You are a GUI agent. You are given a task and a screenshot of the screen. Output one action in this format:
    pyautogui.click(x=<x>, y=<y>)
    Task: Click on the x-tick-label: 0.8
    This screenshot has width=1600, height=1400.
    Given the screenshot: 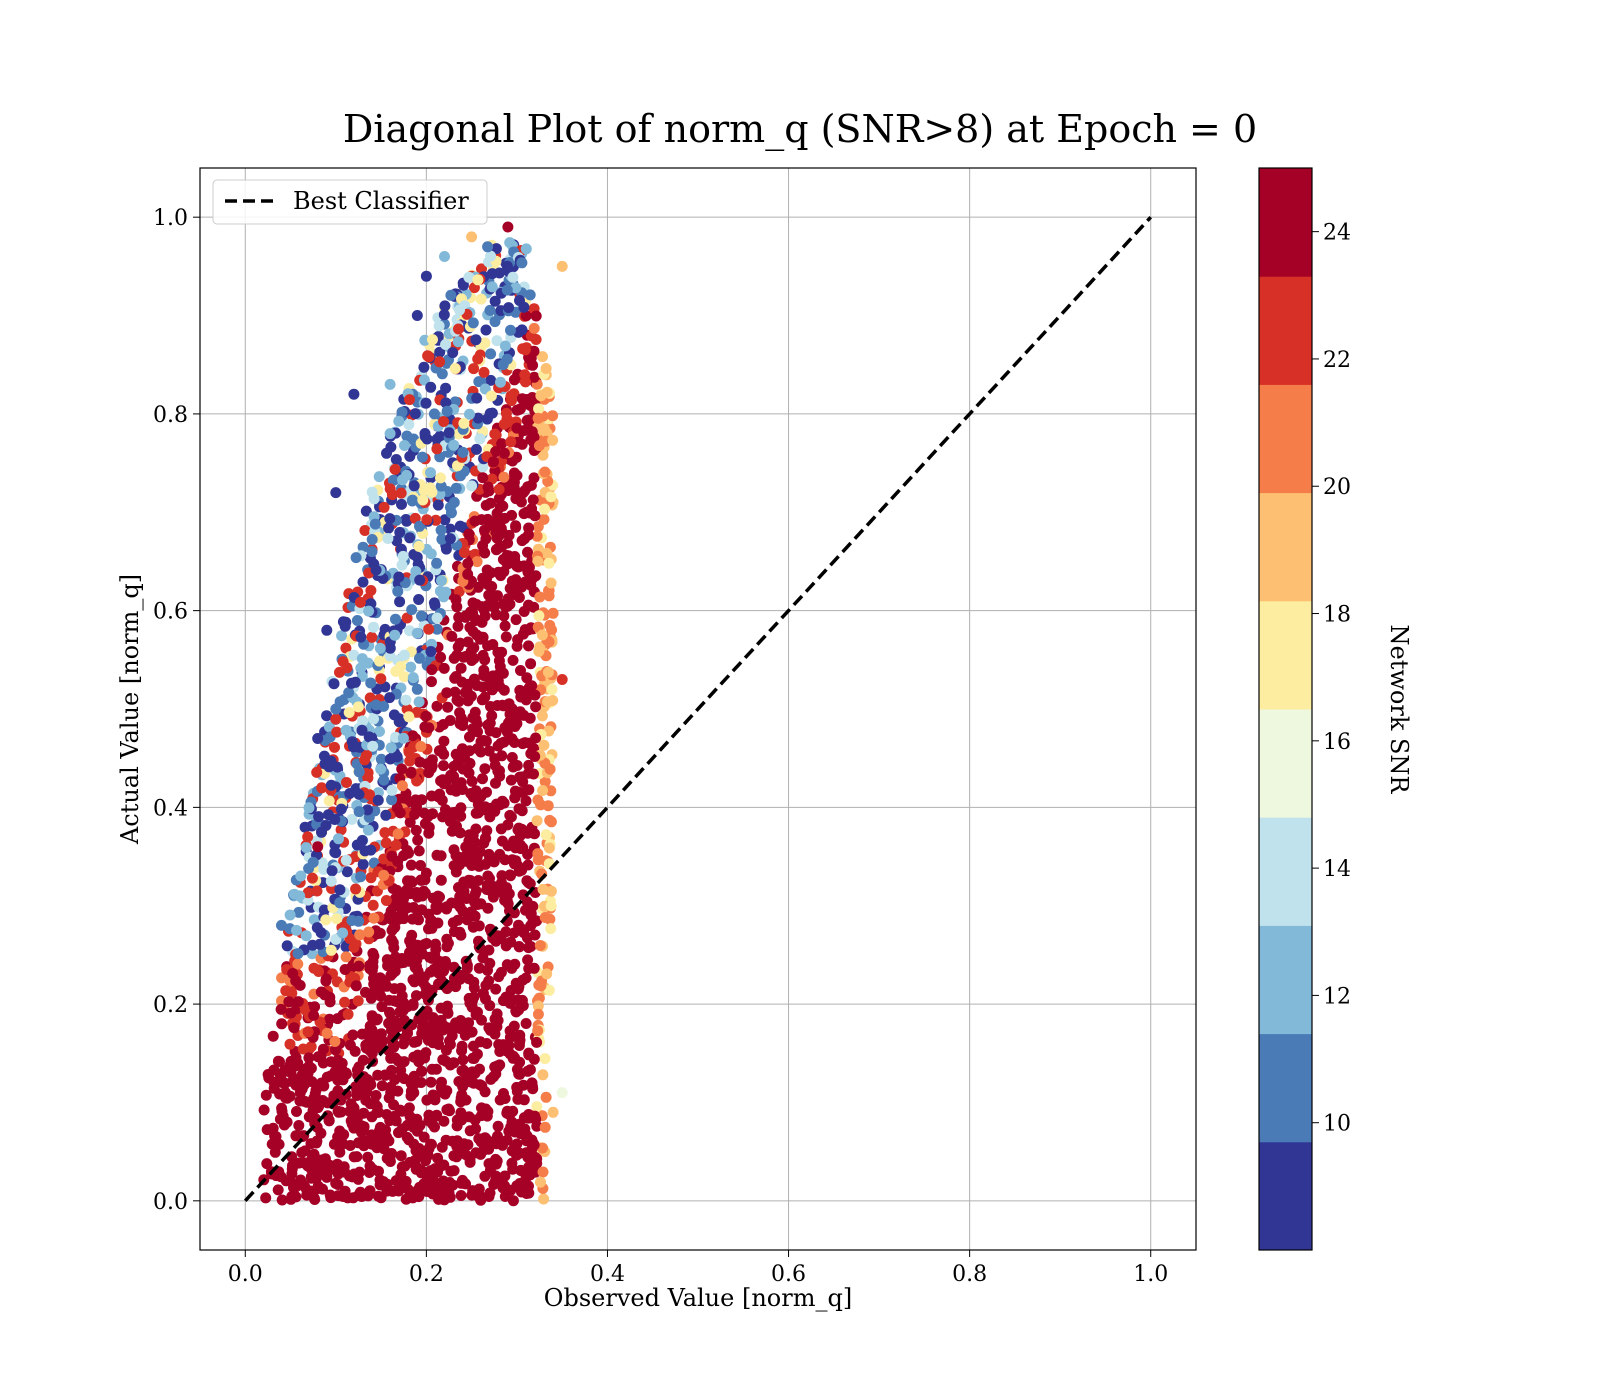 What is the action you would take?
    pyautogui.click(x=969, y=1274)
    